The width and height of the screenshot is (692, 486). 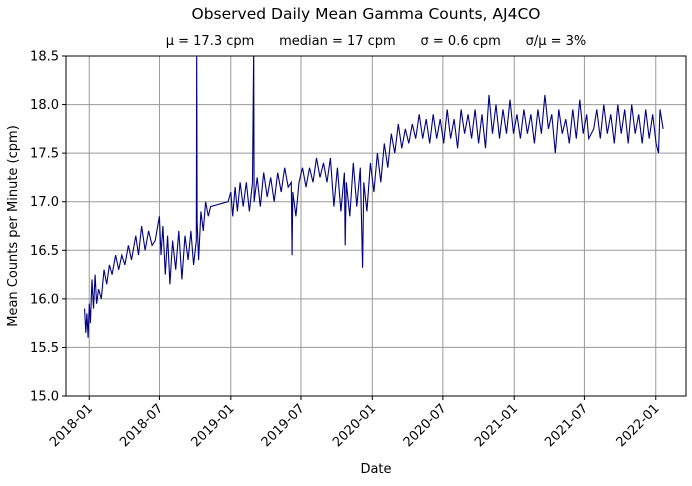 I want to click on y-tick-label: 15.5, so click(x=44, y=348).